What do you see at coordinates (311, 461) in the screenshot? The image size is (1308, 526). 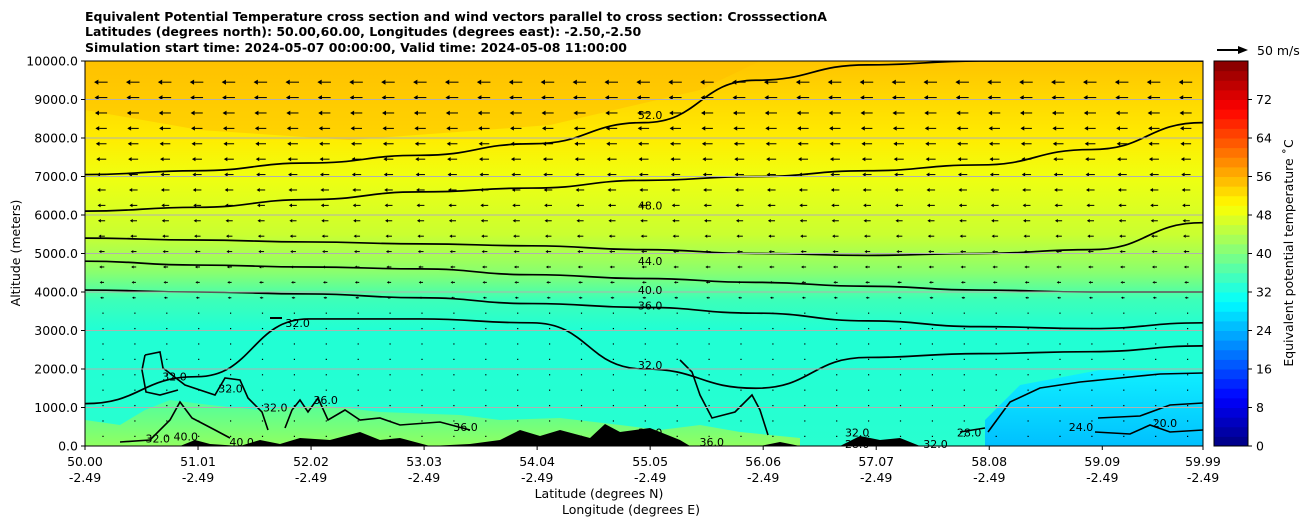 I see `x-tick-label-lat: 52.02` at bounding box center [311, 461].